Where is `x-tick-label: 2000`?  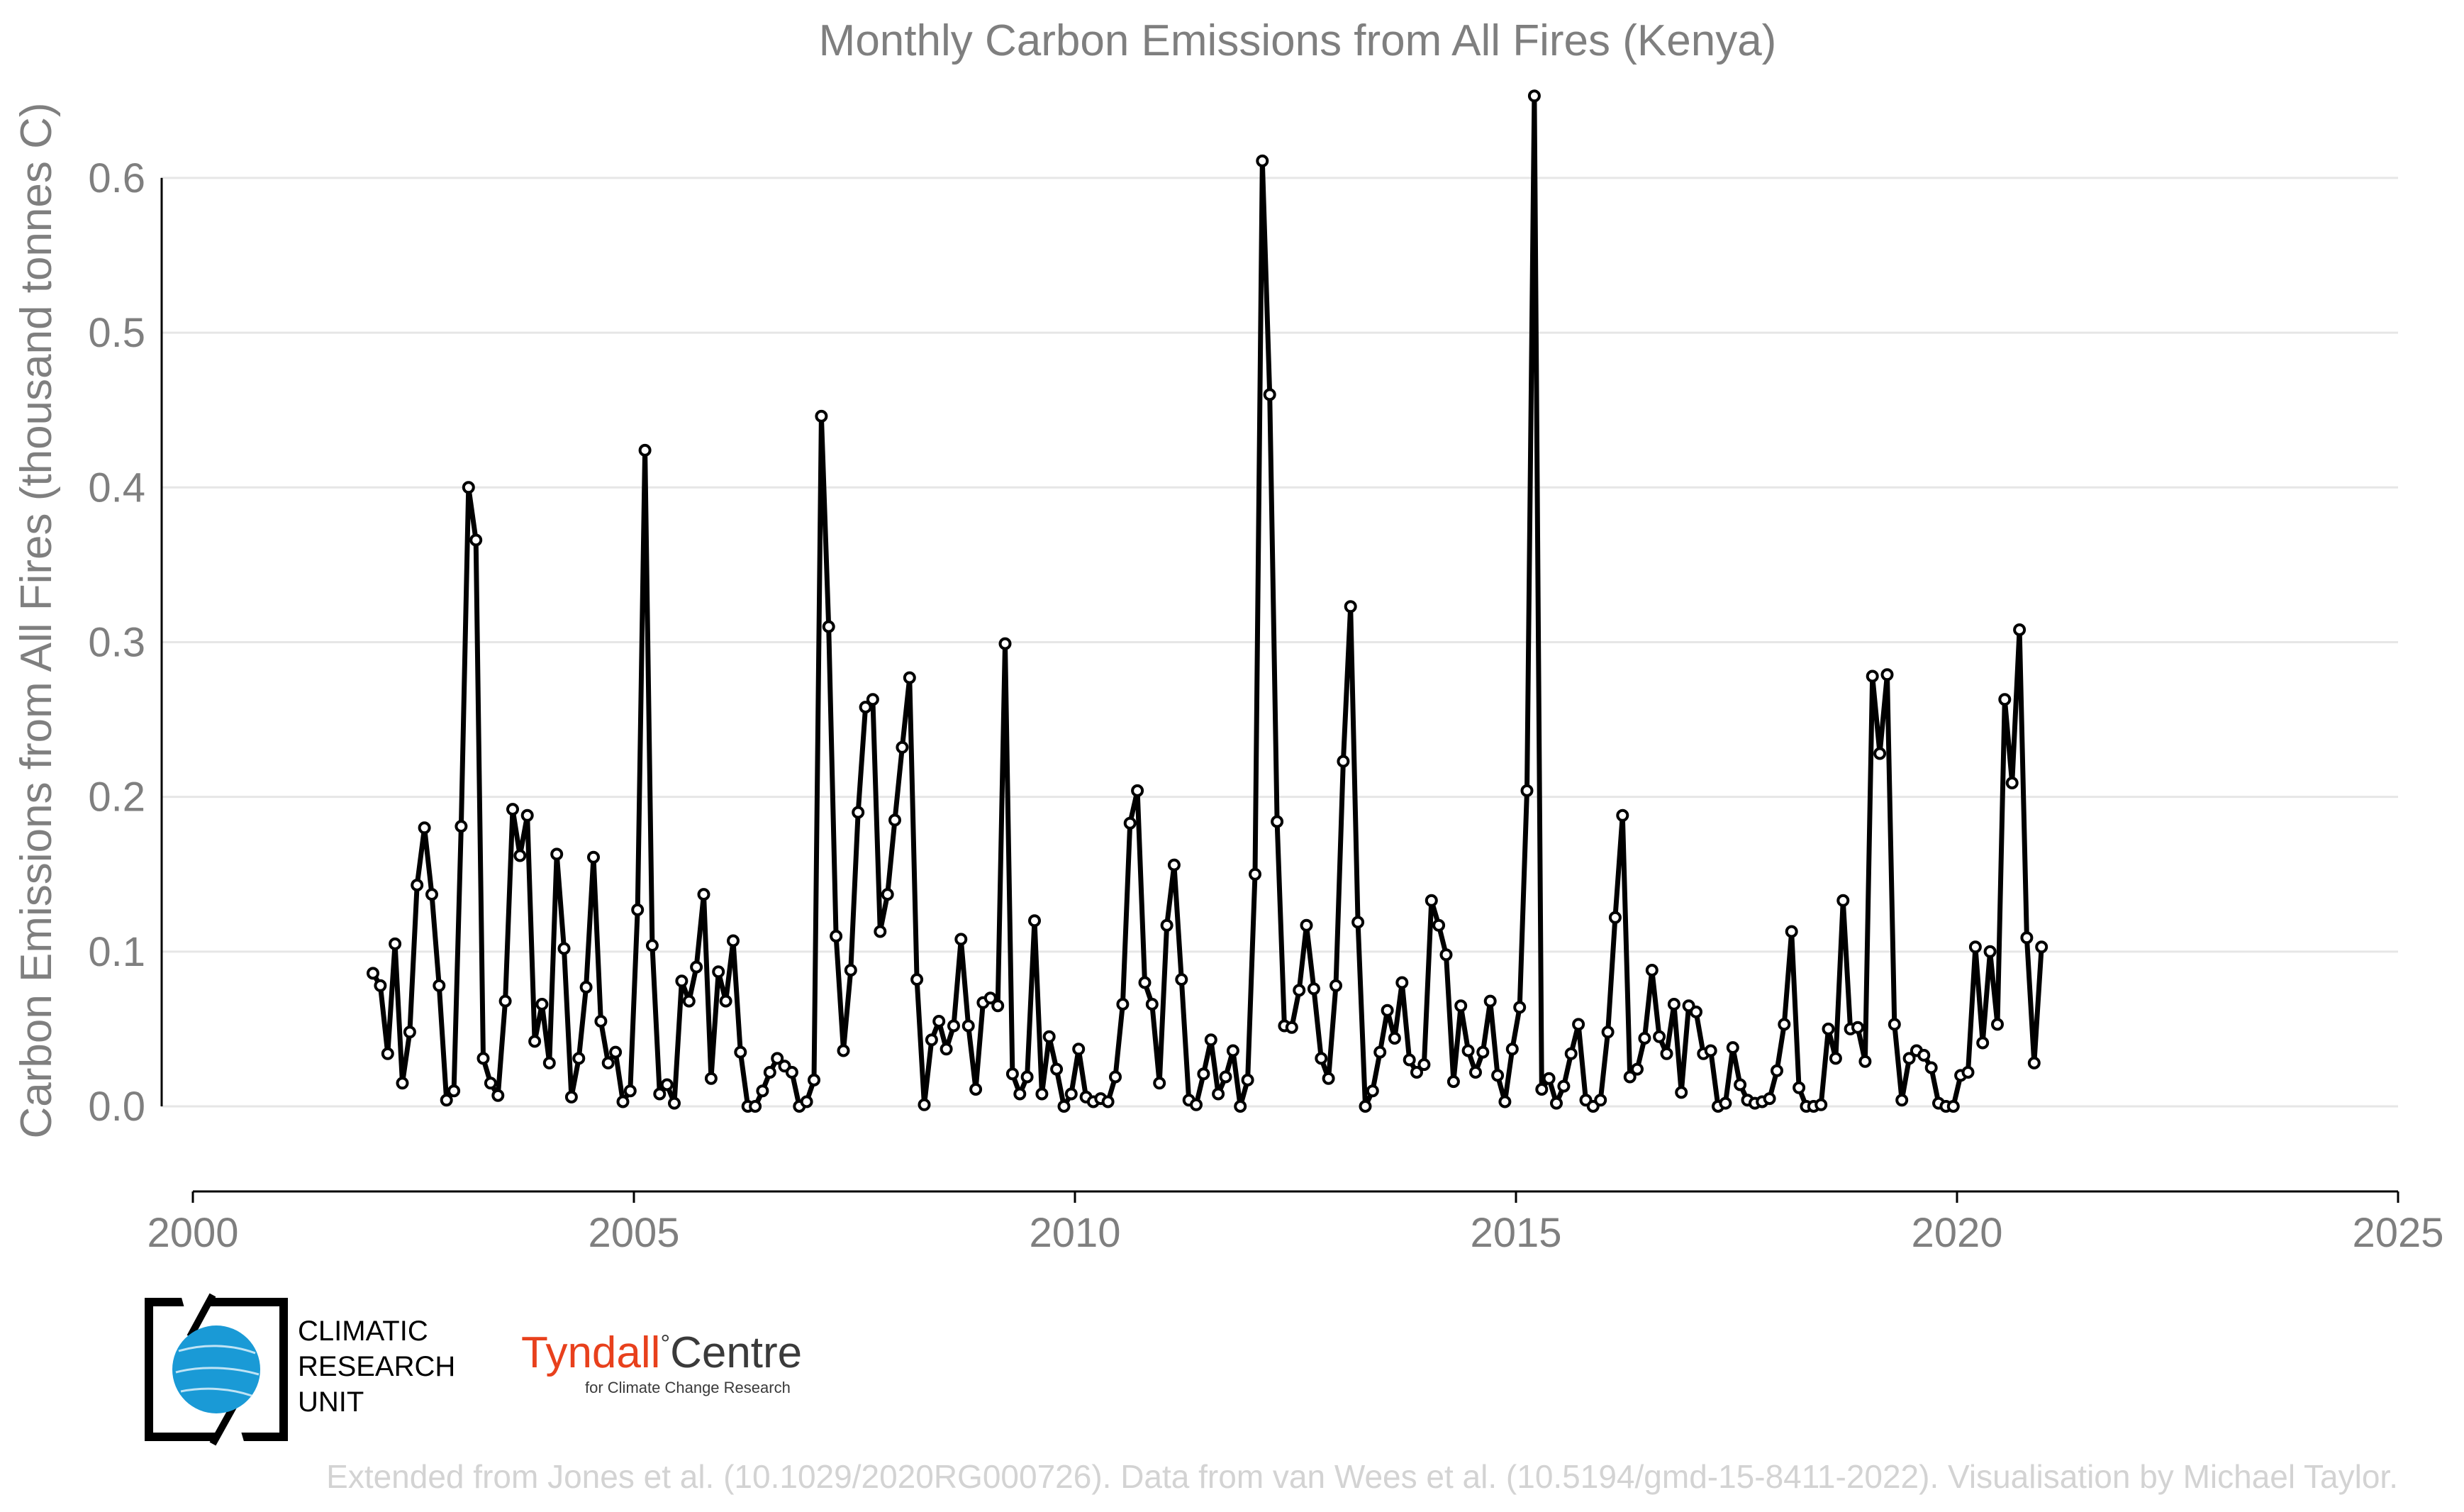 x-tick-label: 2000 is located at coordinates (192, 1233).